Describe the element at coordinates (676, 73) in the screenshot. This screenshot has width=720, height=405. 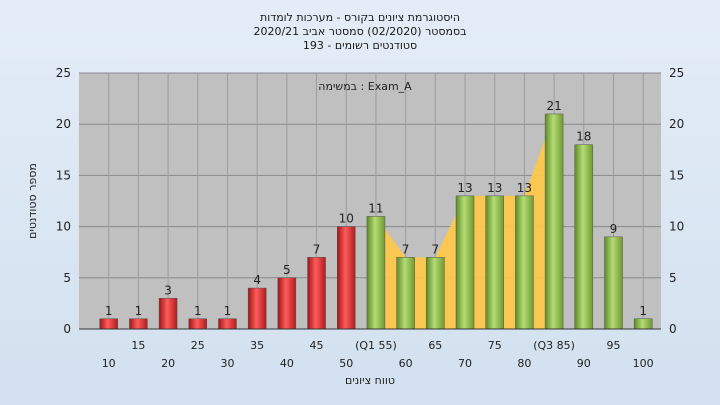
I see `y-tick-right-25: 25` at that location.